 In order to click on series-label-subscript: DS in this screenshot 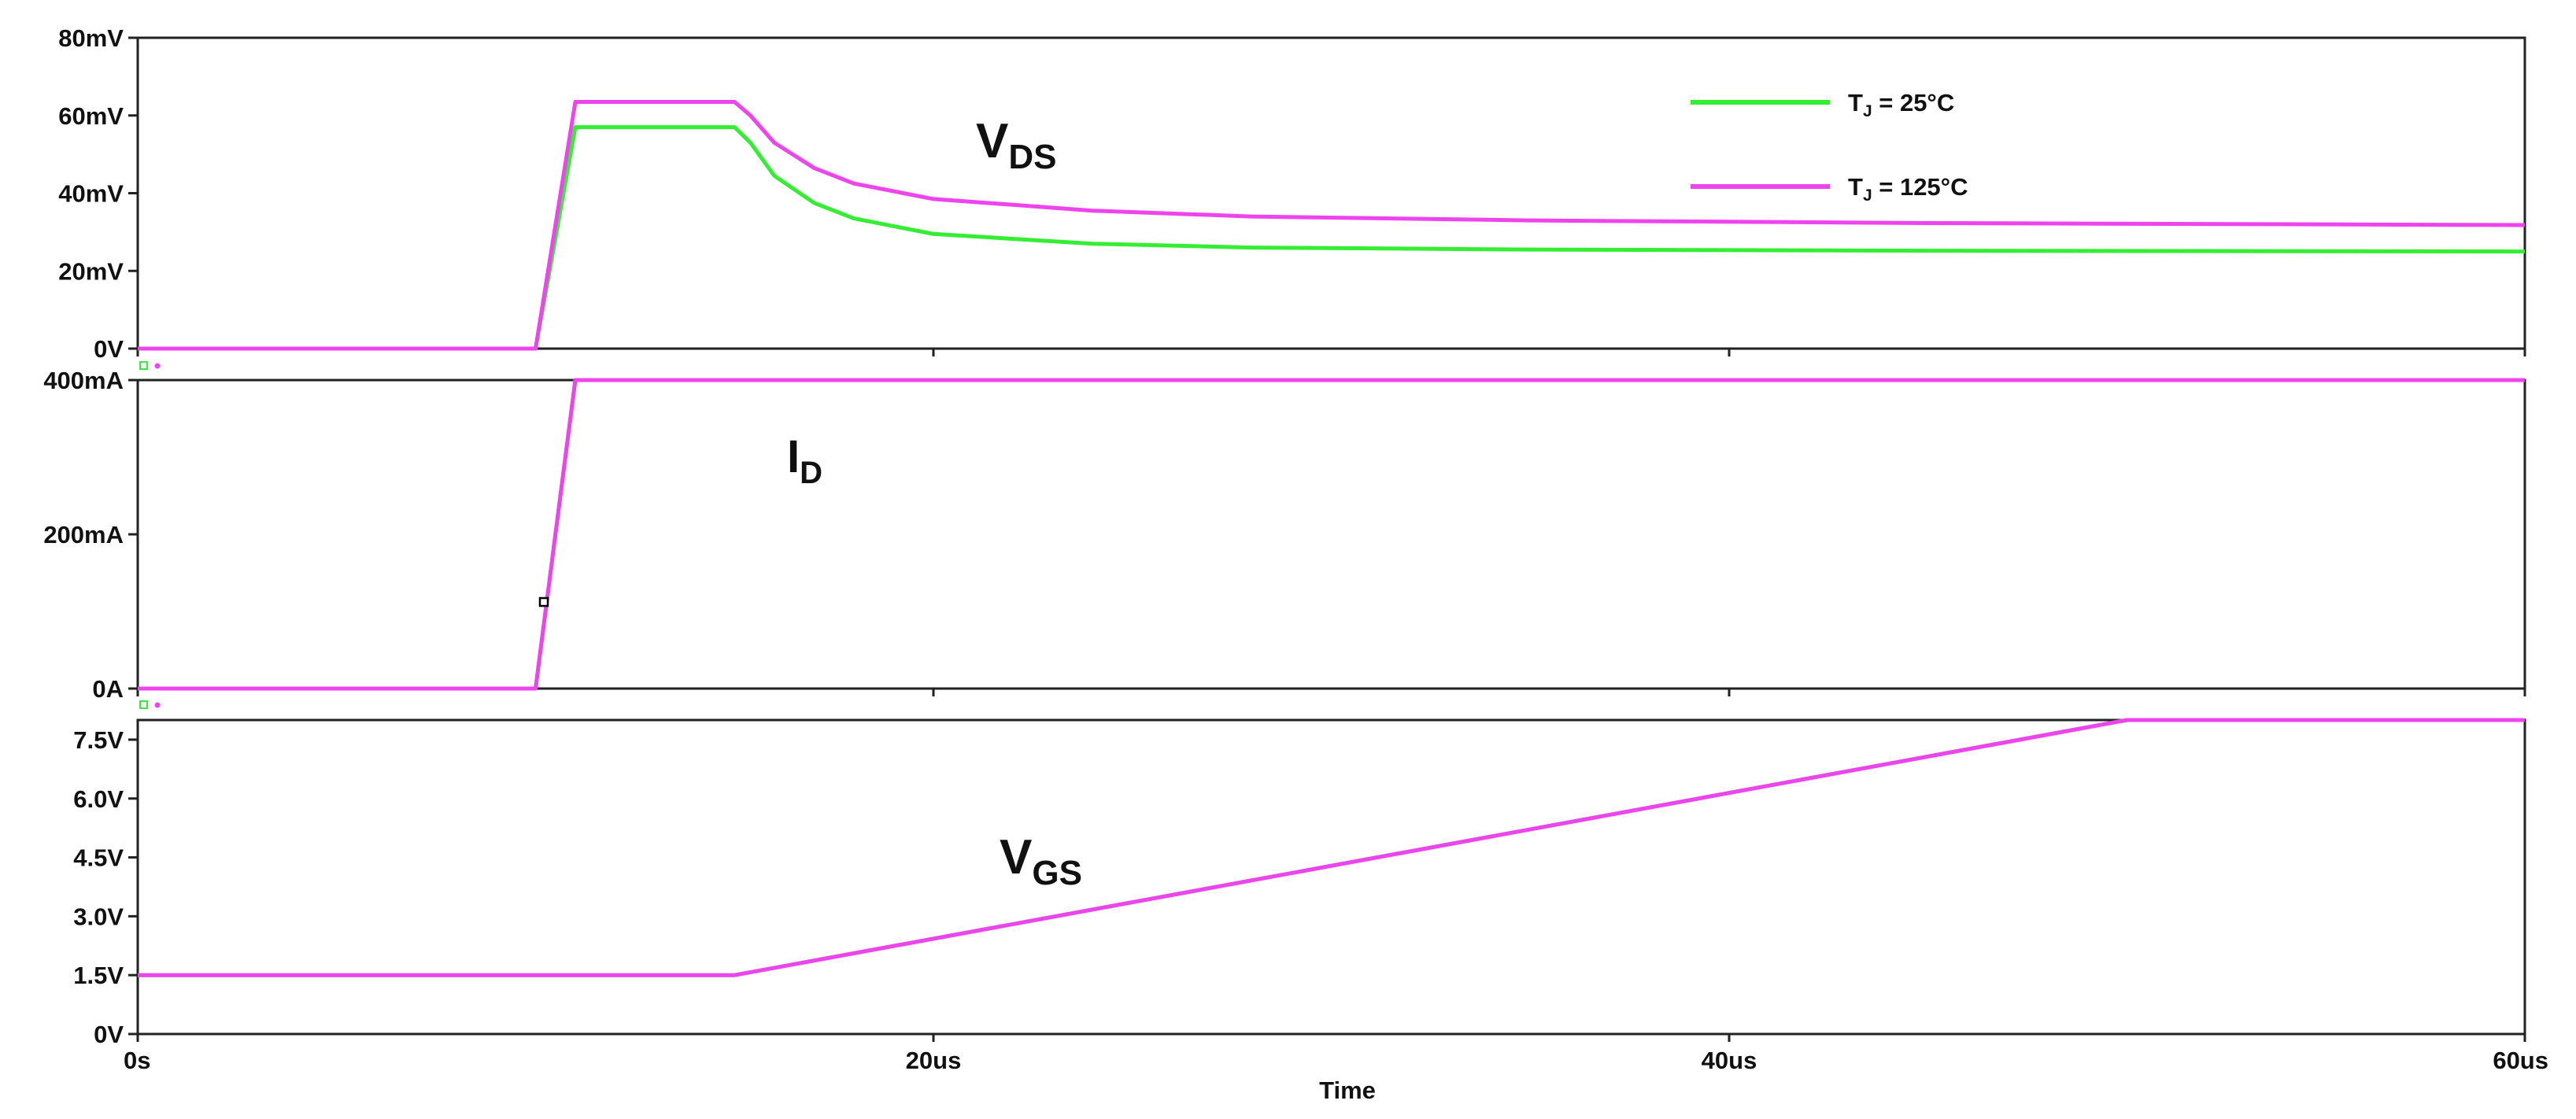, I will do `click(1032, 157)`.